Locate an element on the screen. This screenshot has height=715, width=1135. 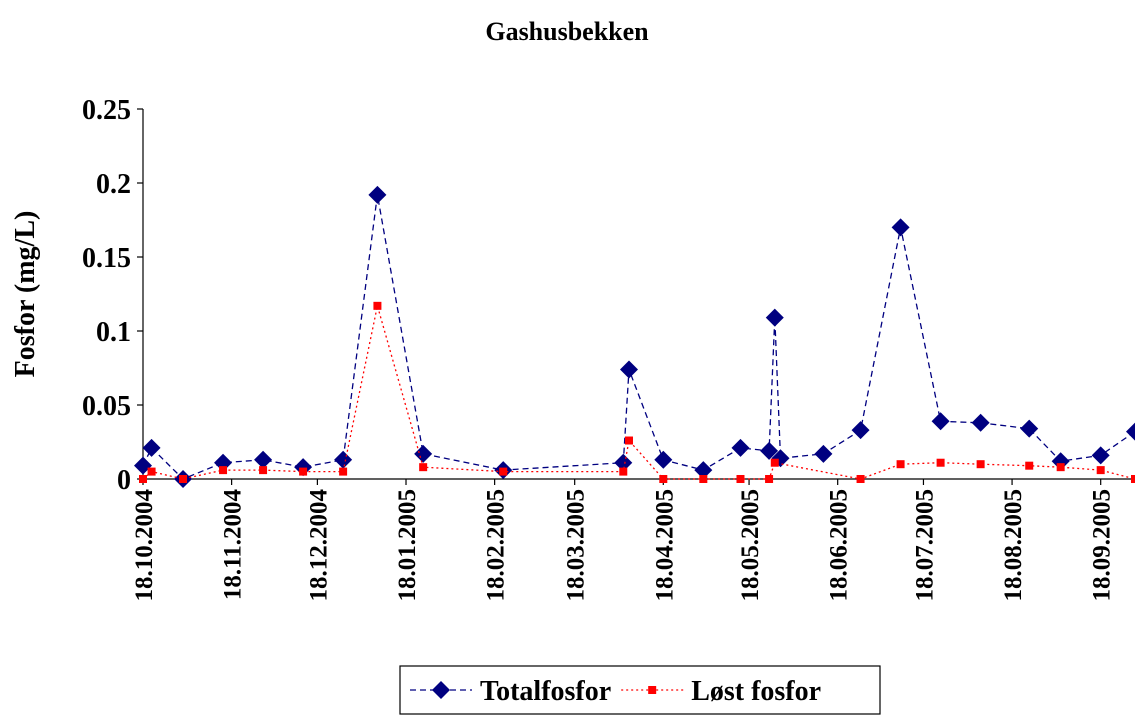
y-tick-label: 0 is located at coordinates (124, 480).